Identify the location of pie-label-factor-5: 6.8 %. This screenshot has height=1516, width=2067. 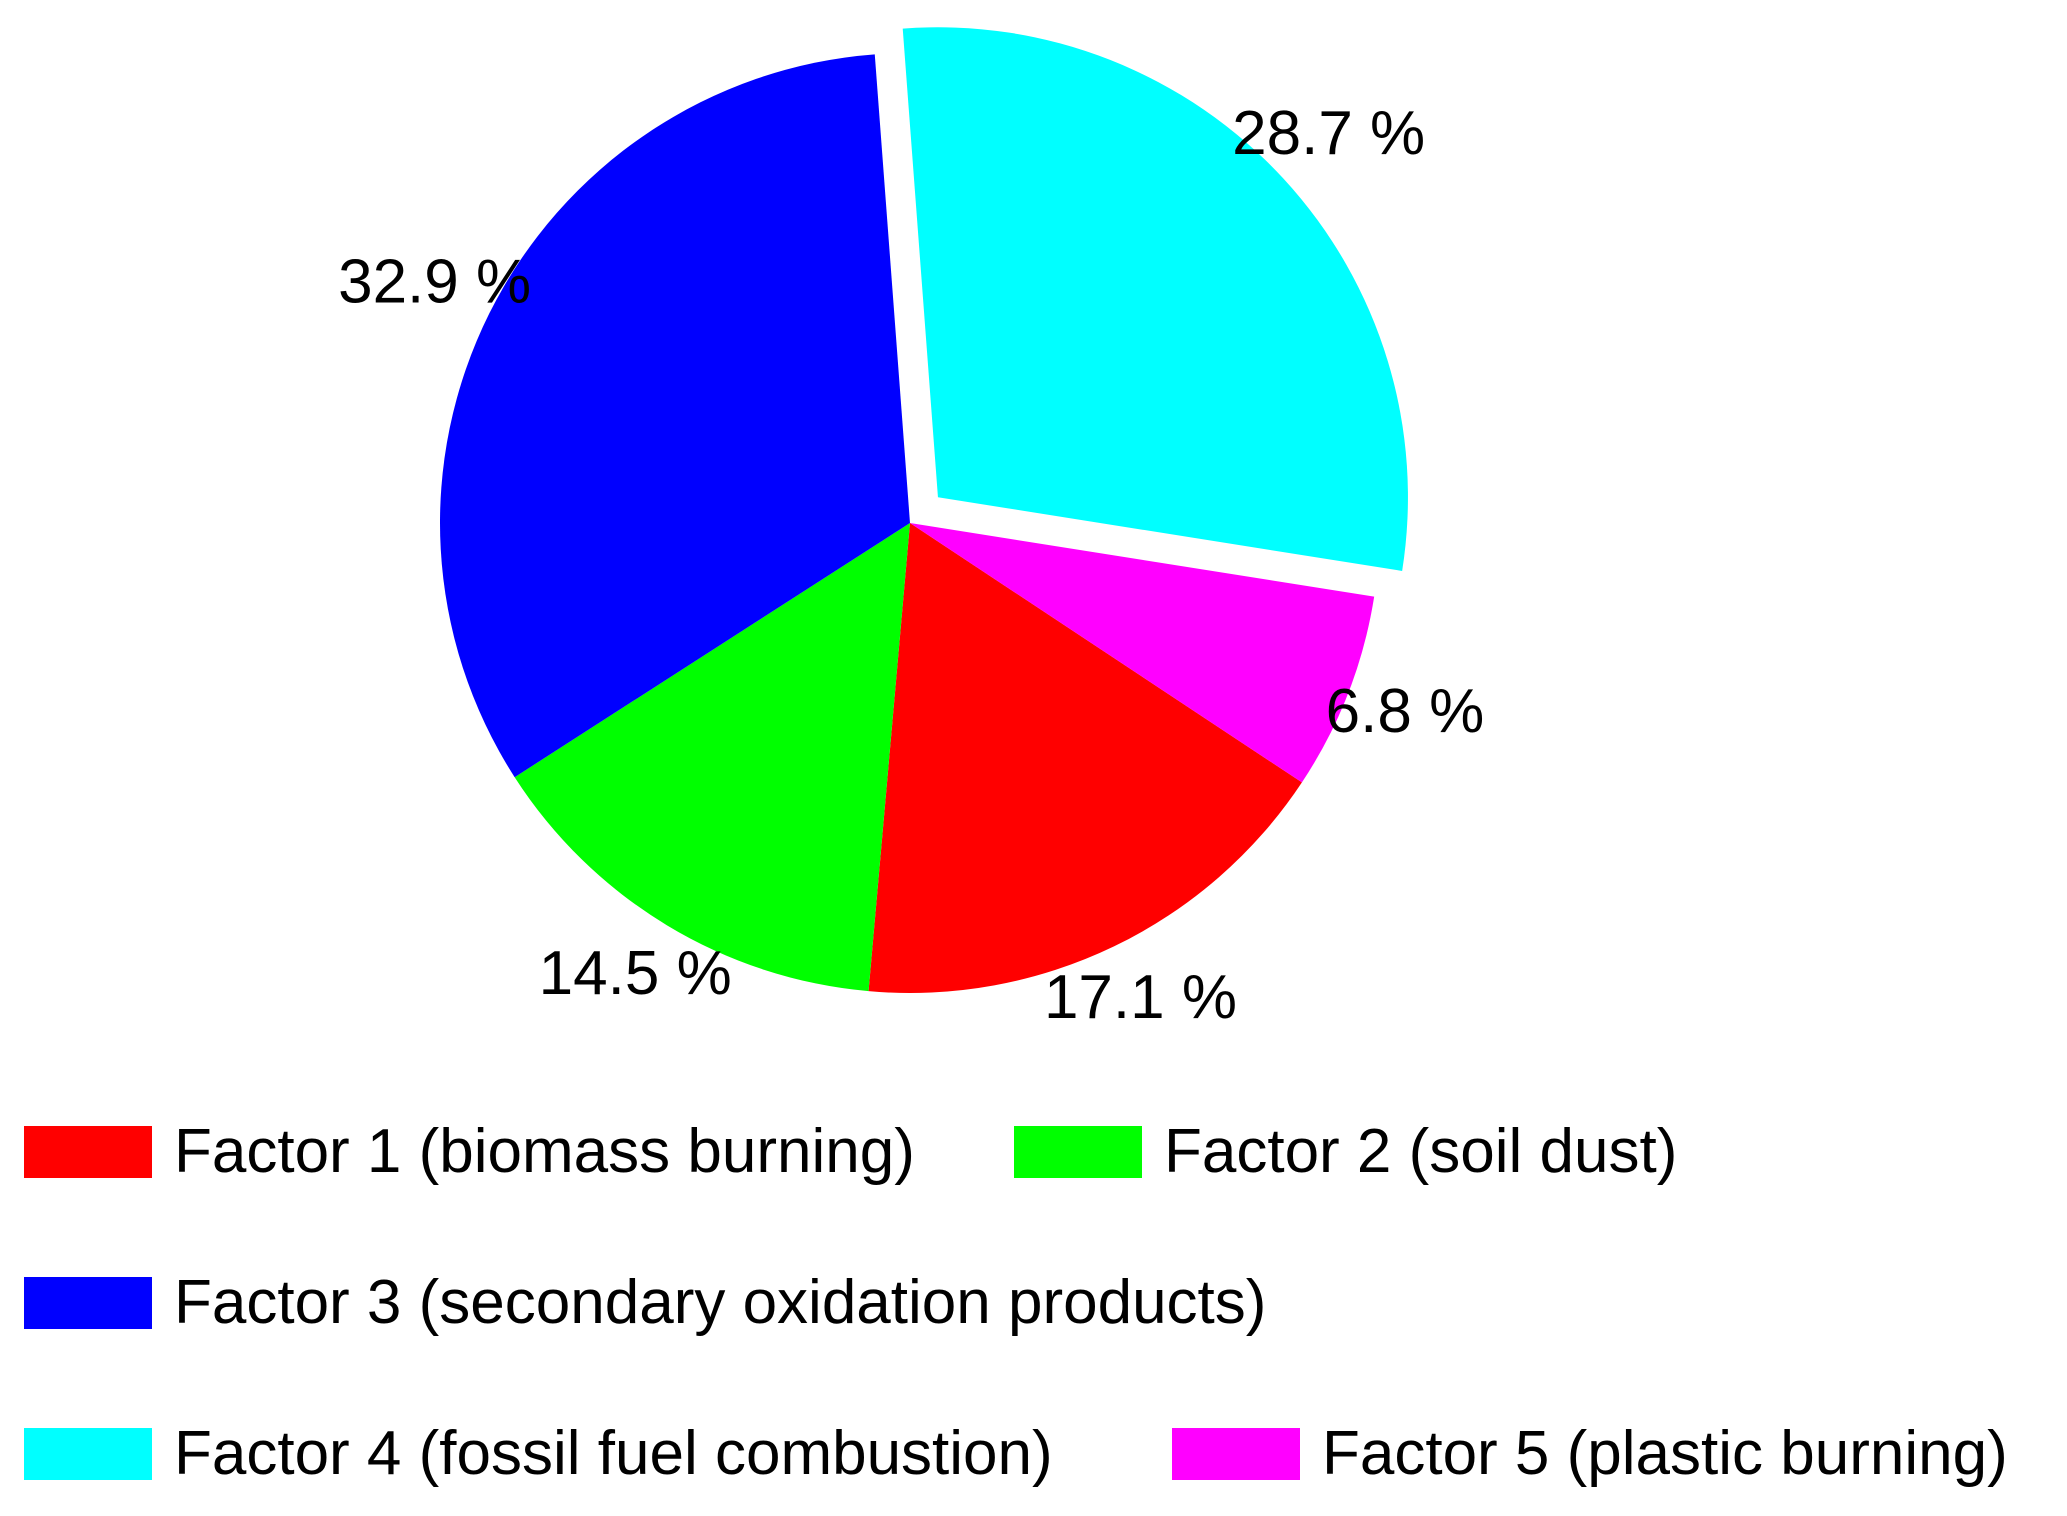
(1405, 711).